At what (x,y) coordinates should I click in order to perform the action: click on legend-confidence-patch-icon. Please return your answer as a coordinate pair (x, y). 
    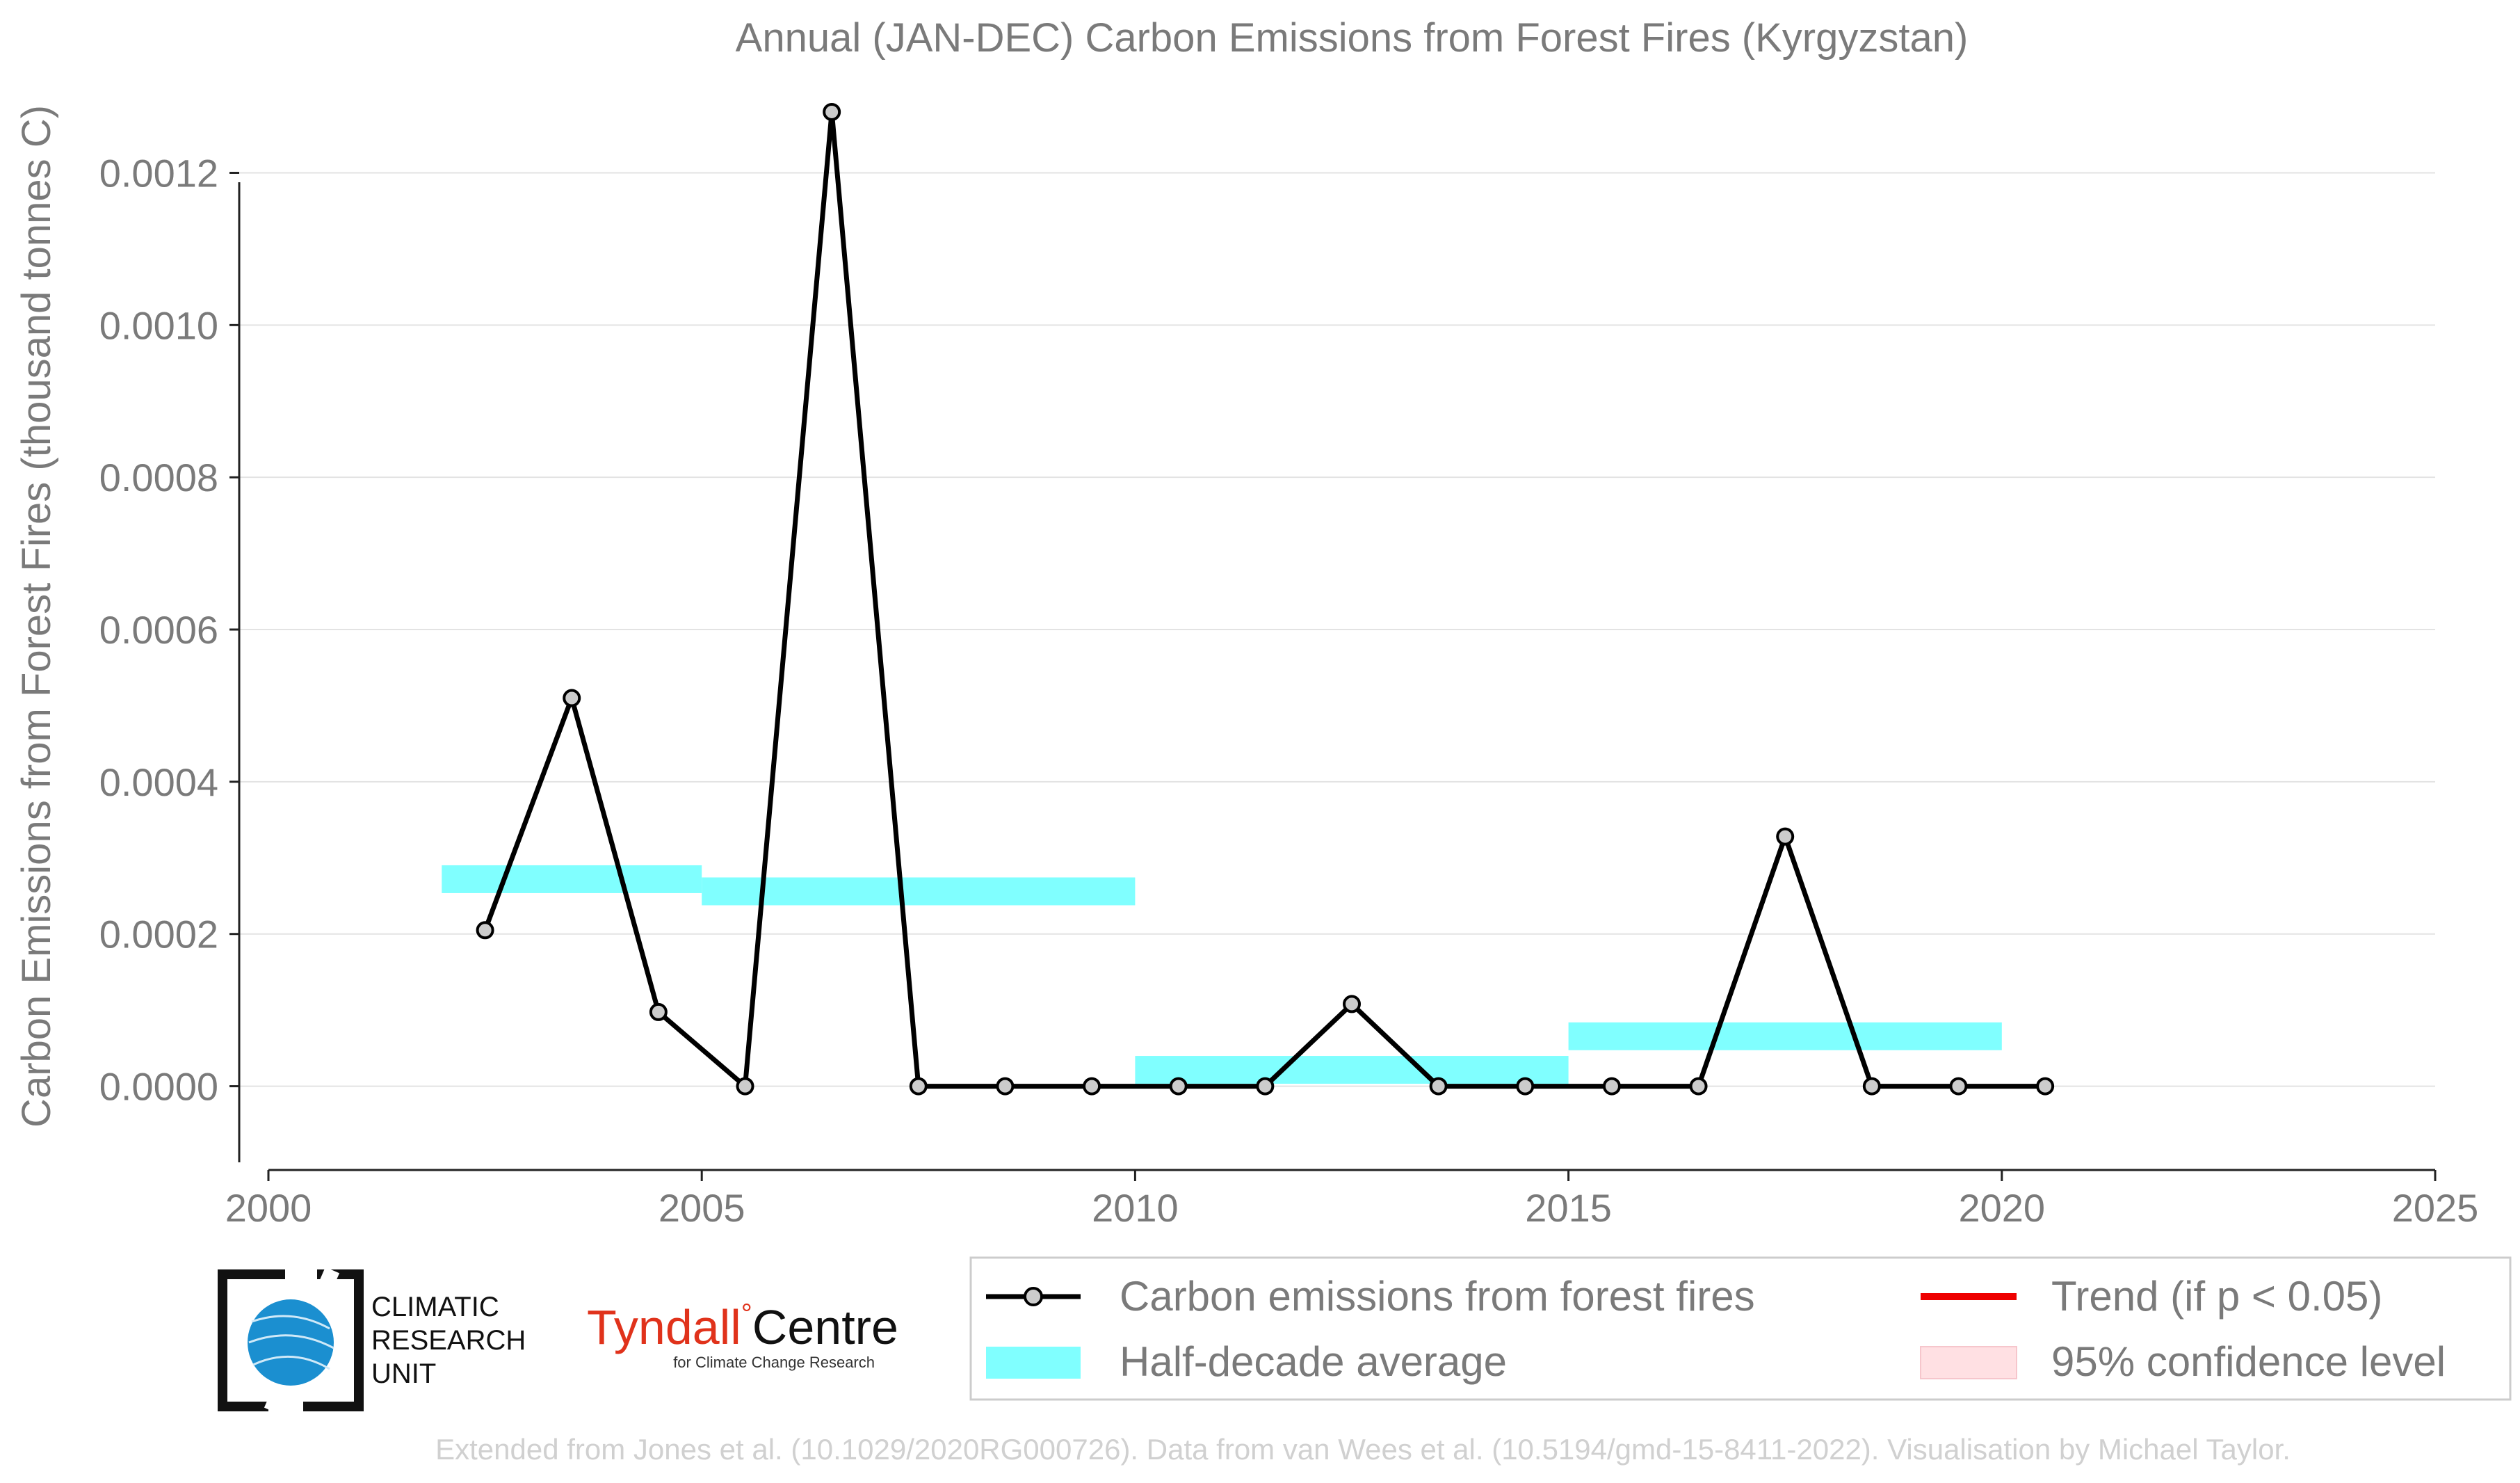
    Looking at the image, I should click on (1968, 1362).